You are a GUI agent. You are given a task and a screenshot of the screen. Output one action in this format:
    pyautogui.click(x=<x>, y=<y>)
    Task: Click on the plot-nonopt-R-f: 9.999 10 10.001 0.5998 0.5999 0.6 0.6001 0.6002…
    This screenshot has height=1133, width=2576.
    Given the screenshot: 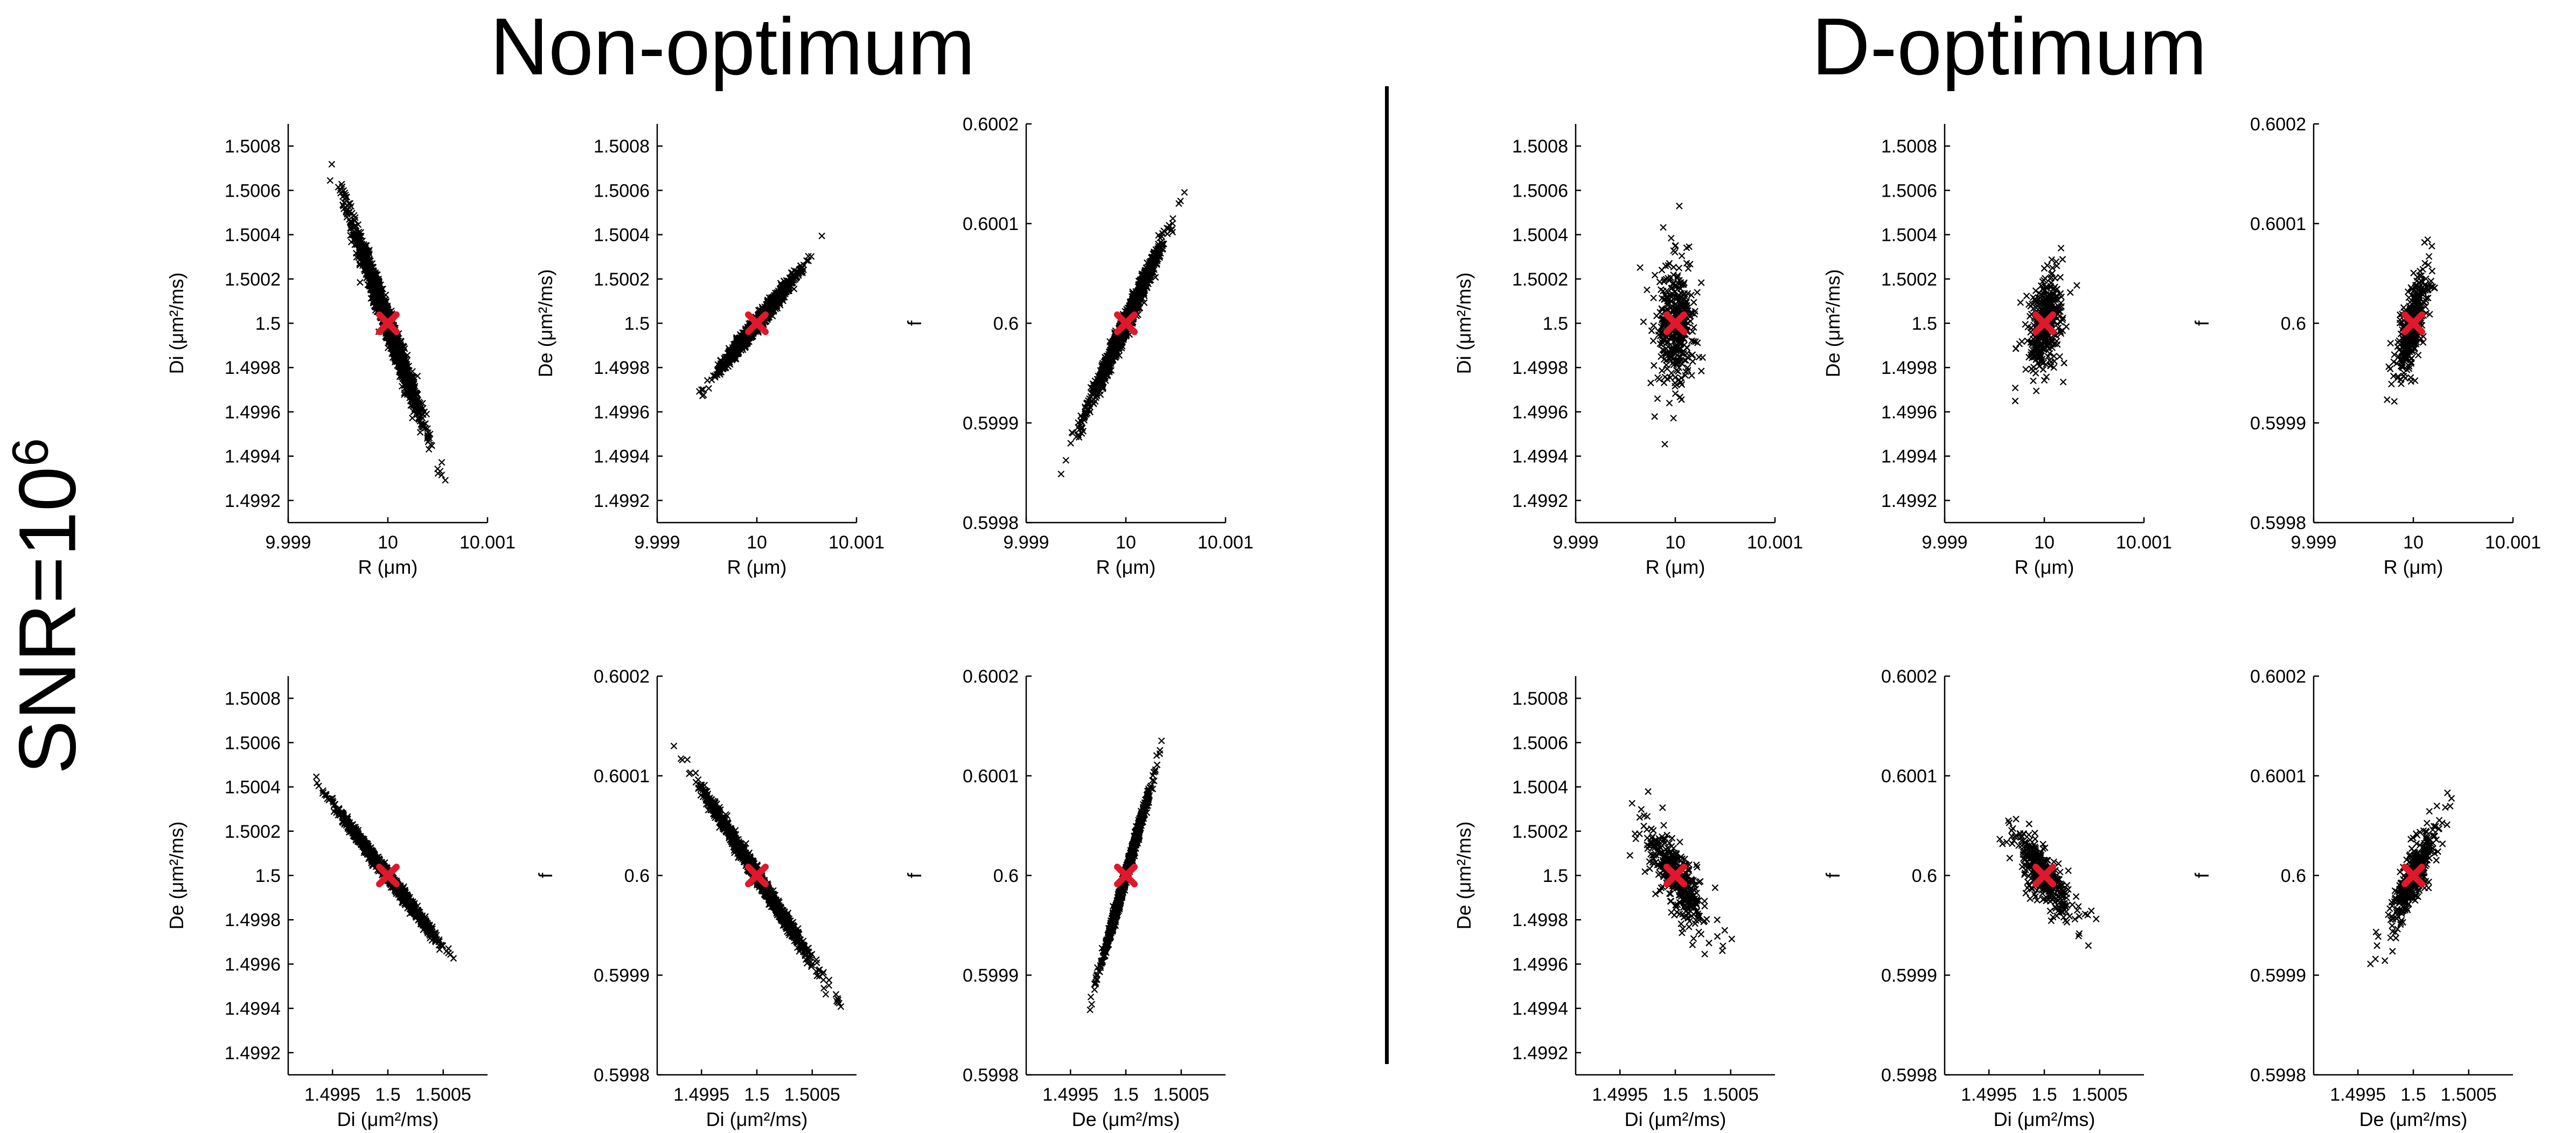 What is the action you would take?
    pyautogui.click(x=1079, y=346)
    